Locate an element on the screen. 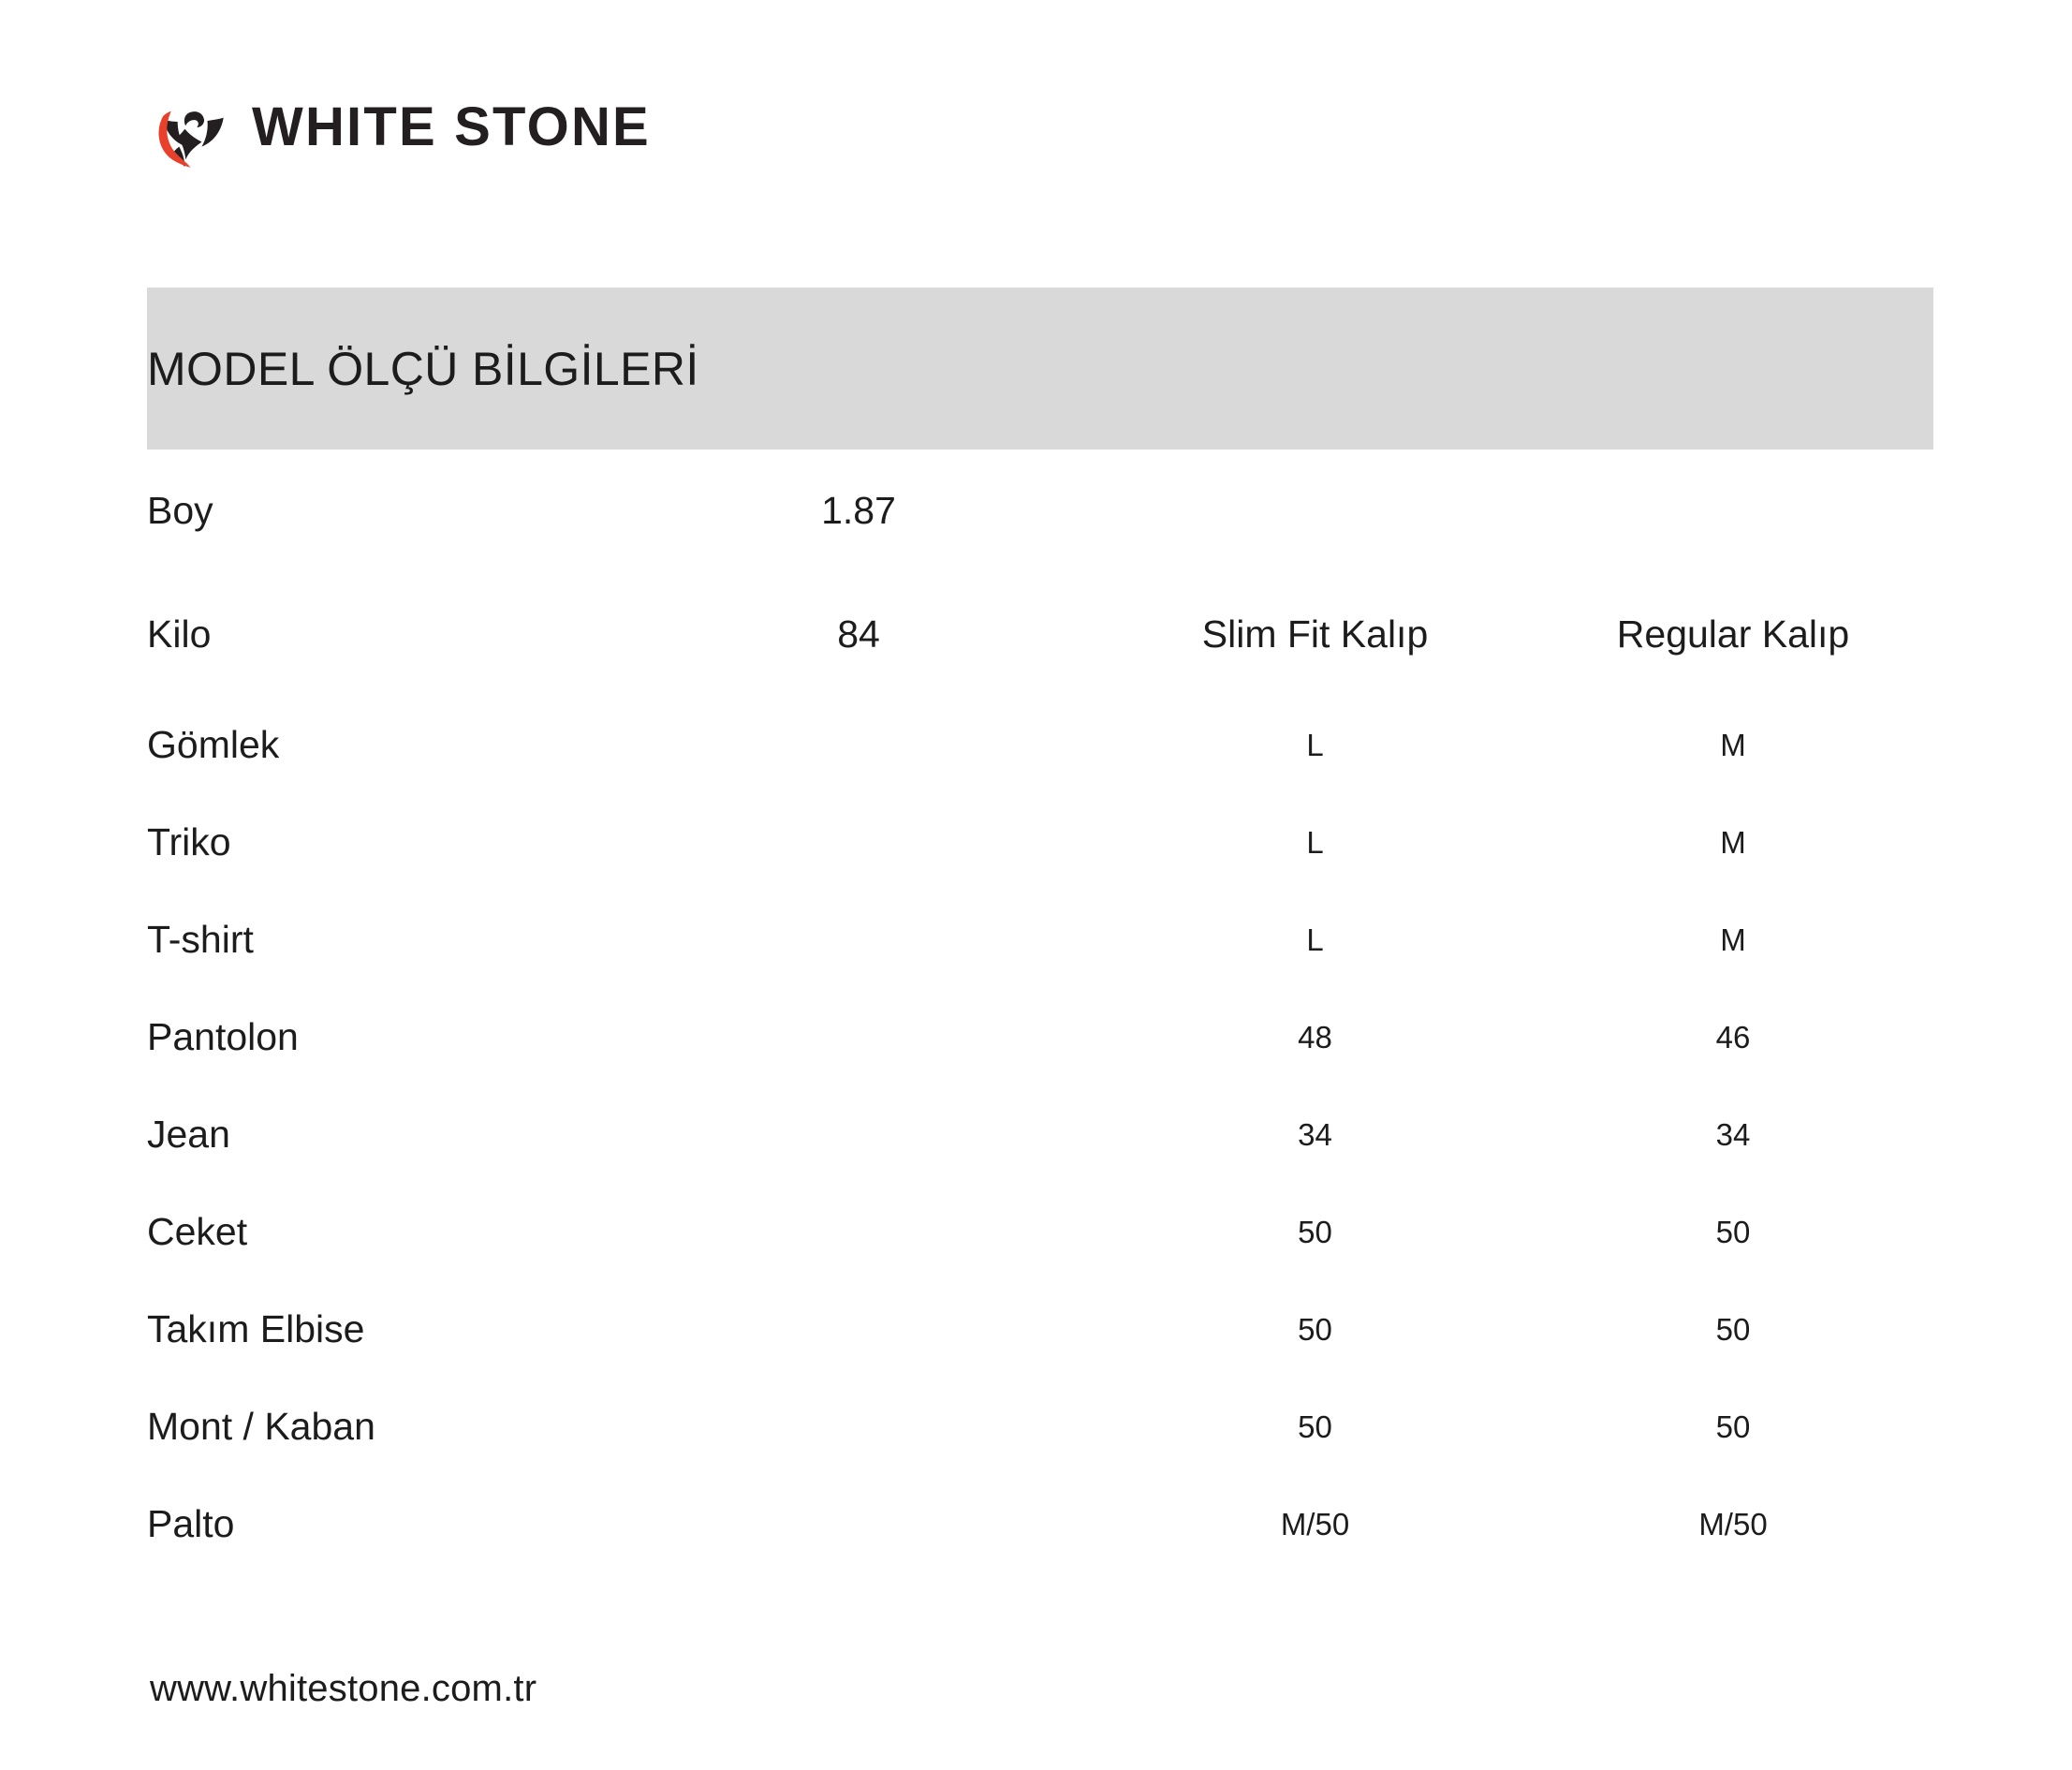 The width and height of the screenshot is (2072, 1770). phoenix-bird-logo-icon is located at coordinates (191, 139).